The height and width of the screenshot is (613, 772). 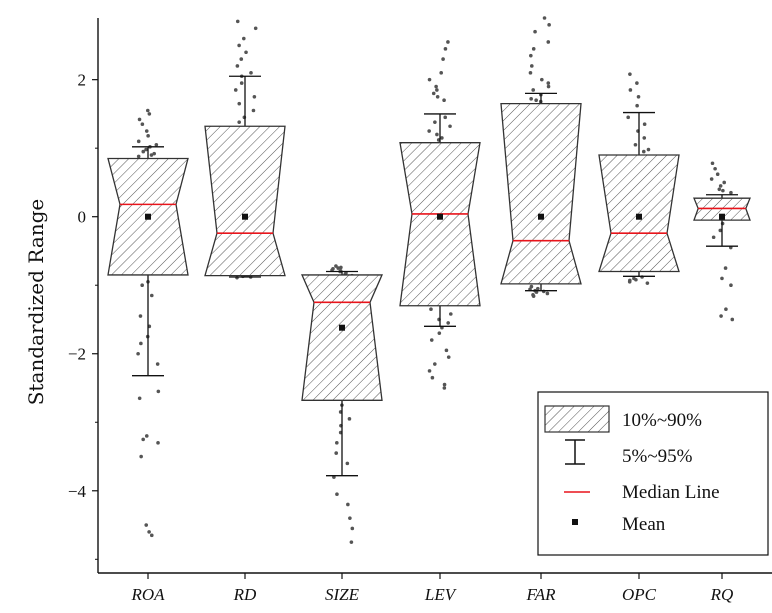 What do you see at coordinates (82, 217) in the screenshot?
I see `y-tick-label: 0` at bounding box center [82, 217].